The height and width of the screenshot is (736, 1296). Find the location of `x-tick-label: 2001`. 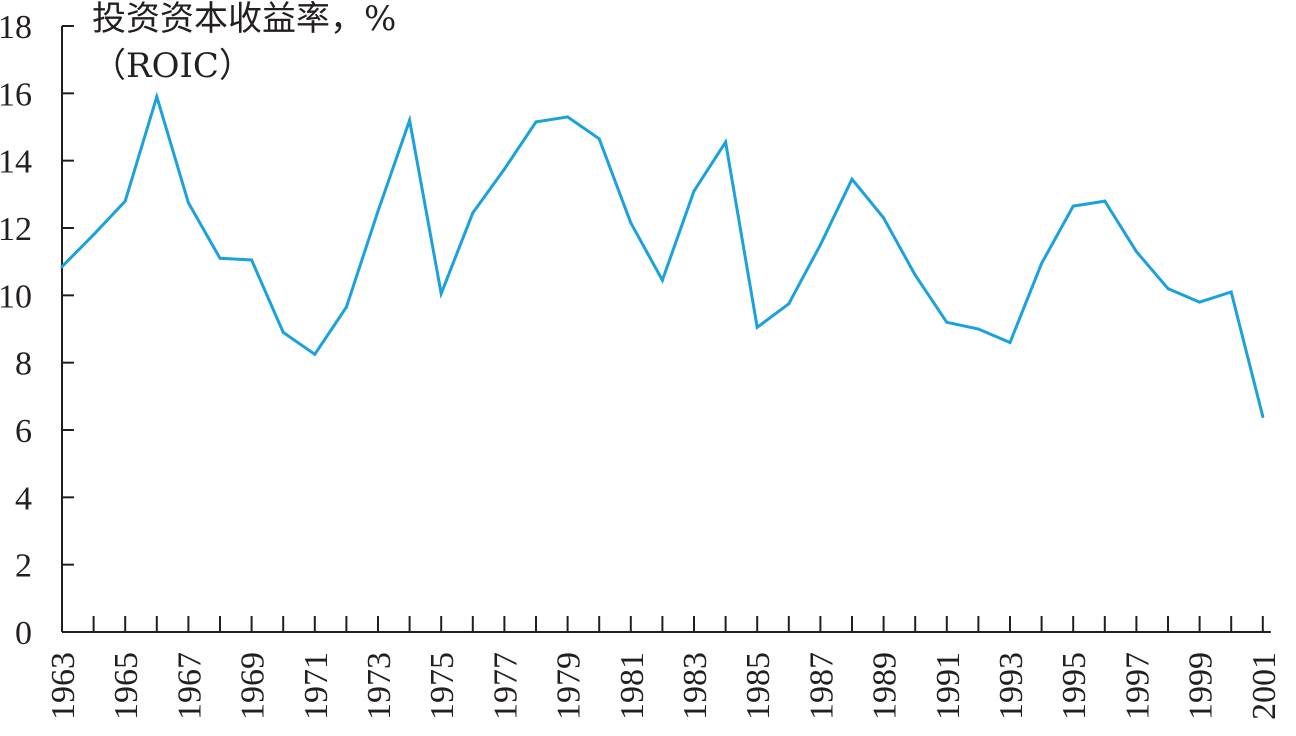

x-tick-label: 2001 is located at coordinates (1264, 686).